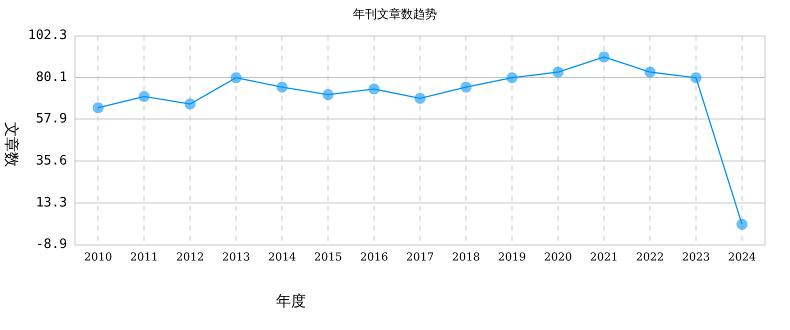 The width and height of the screenshot is (790, 330). Describe the element at coordinates (52, 119) in the screenshot. I see `y-tick-label: 57.9` at that location.